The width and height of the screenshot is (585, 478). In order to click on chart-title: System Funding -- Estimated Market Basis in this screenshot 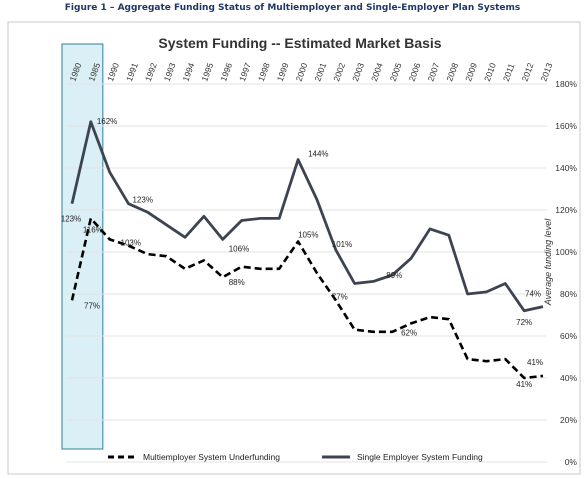, I will do `click(299, 43)`.